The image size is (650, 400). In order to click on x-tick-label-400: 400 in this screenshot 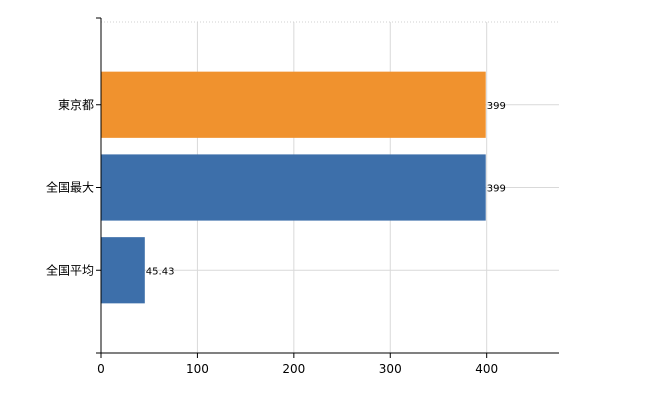, I will do `click(486, 369)`.